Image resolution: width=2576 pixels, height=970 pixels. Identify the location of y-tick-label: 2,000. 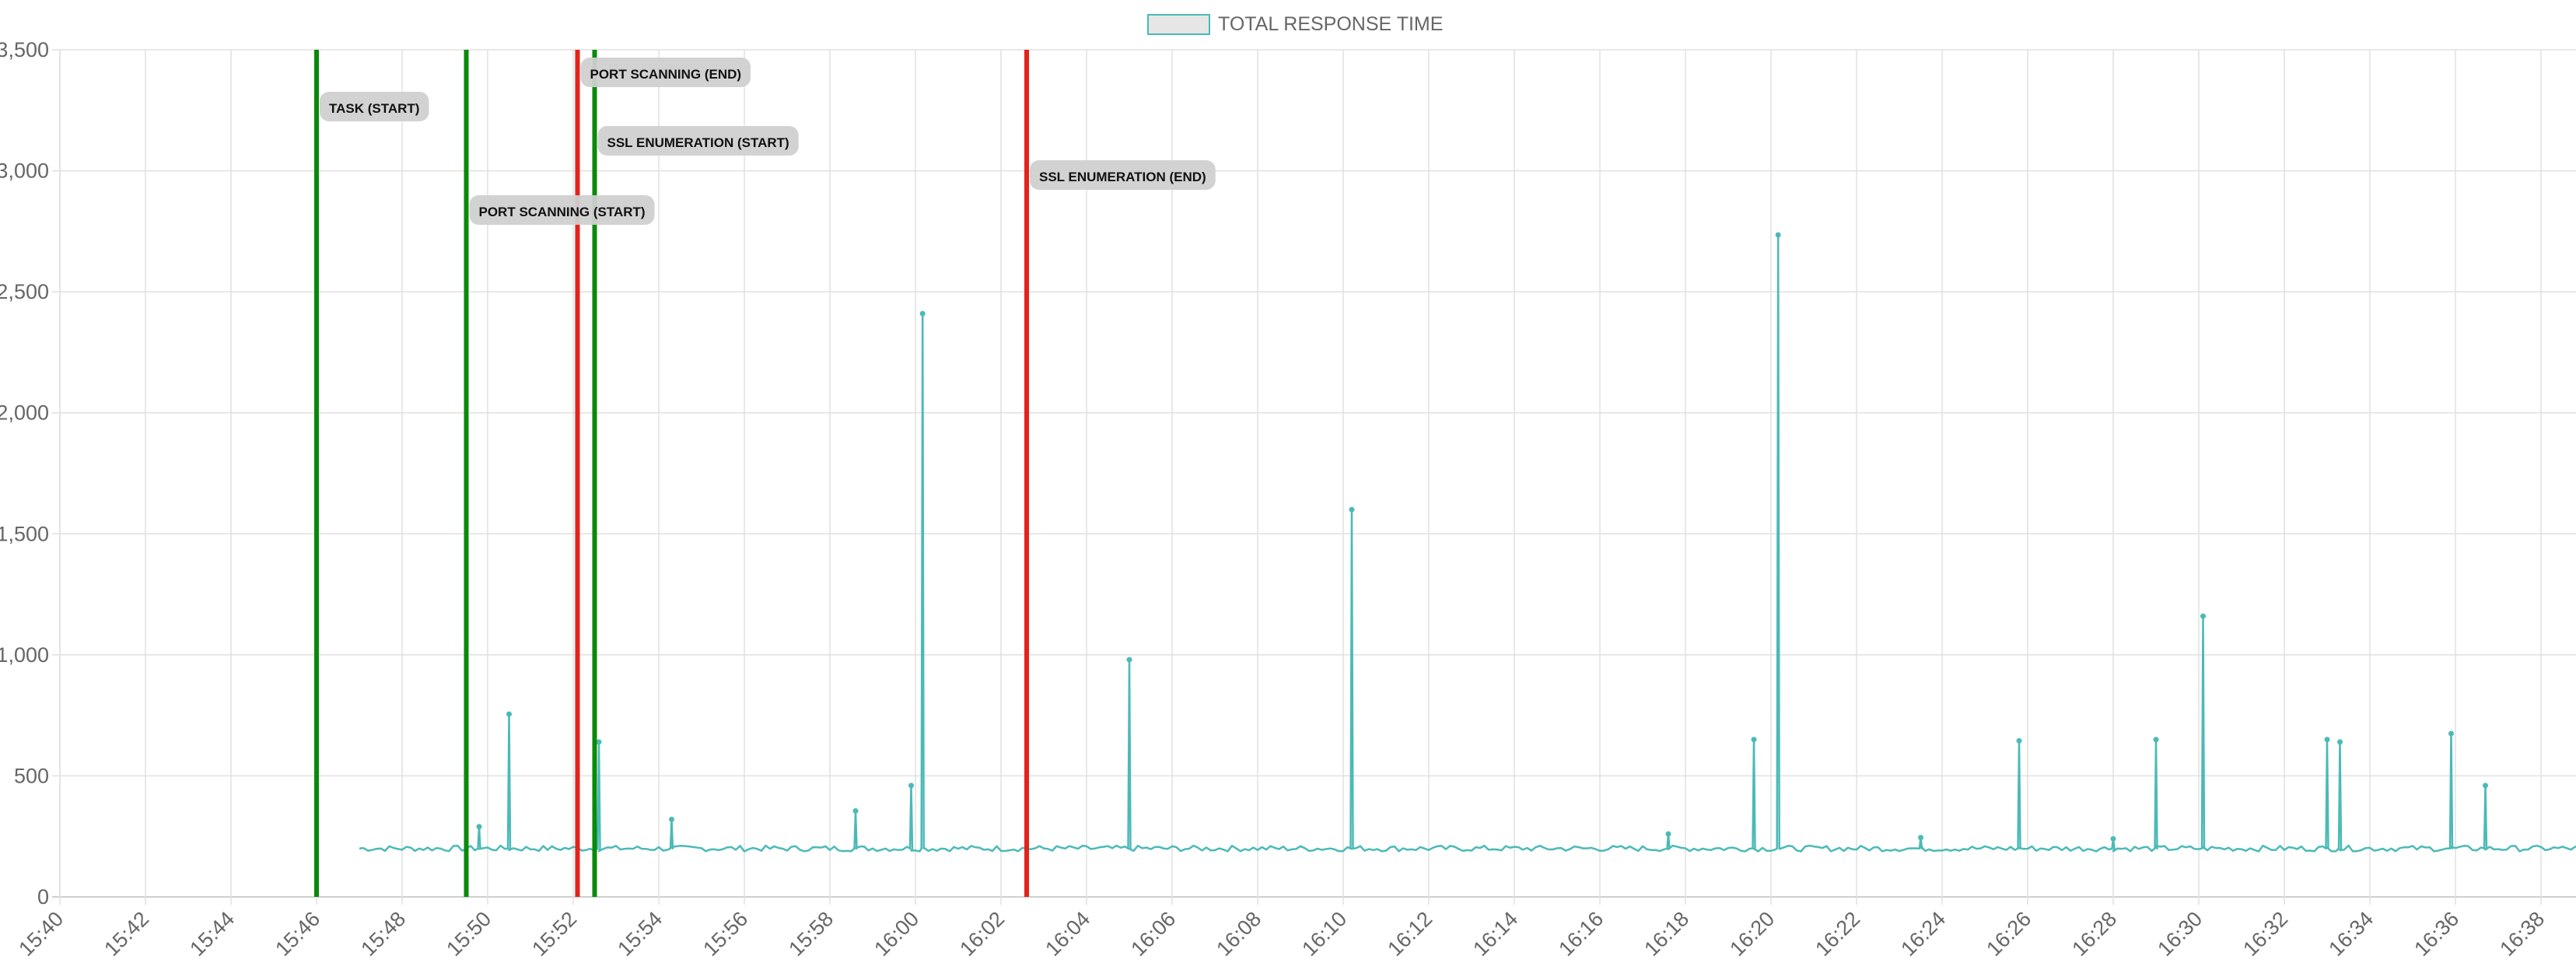
(25, 413).